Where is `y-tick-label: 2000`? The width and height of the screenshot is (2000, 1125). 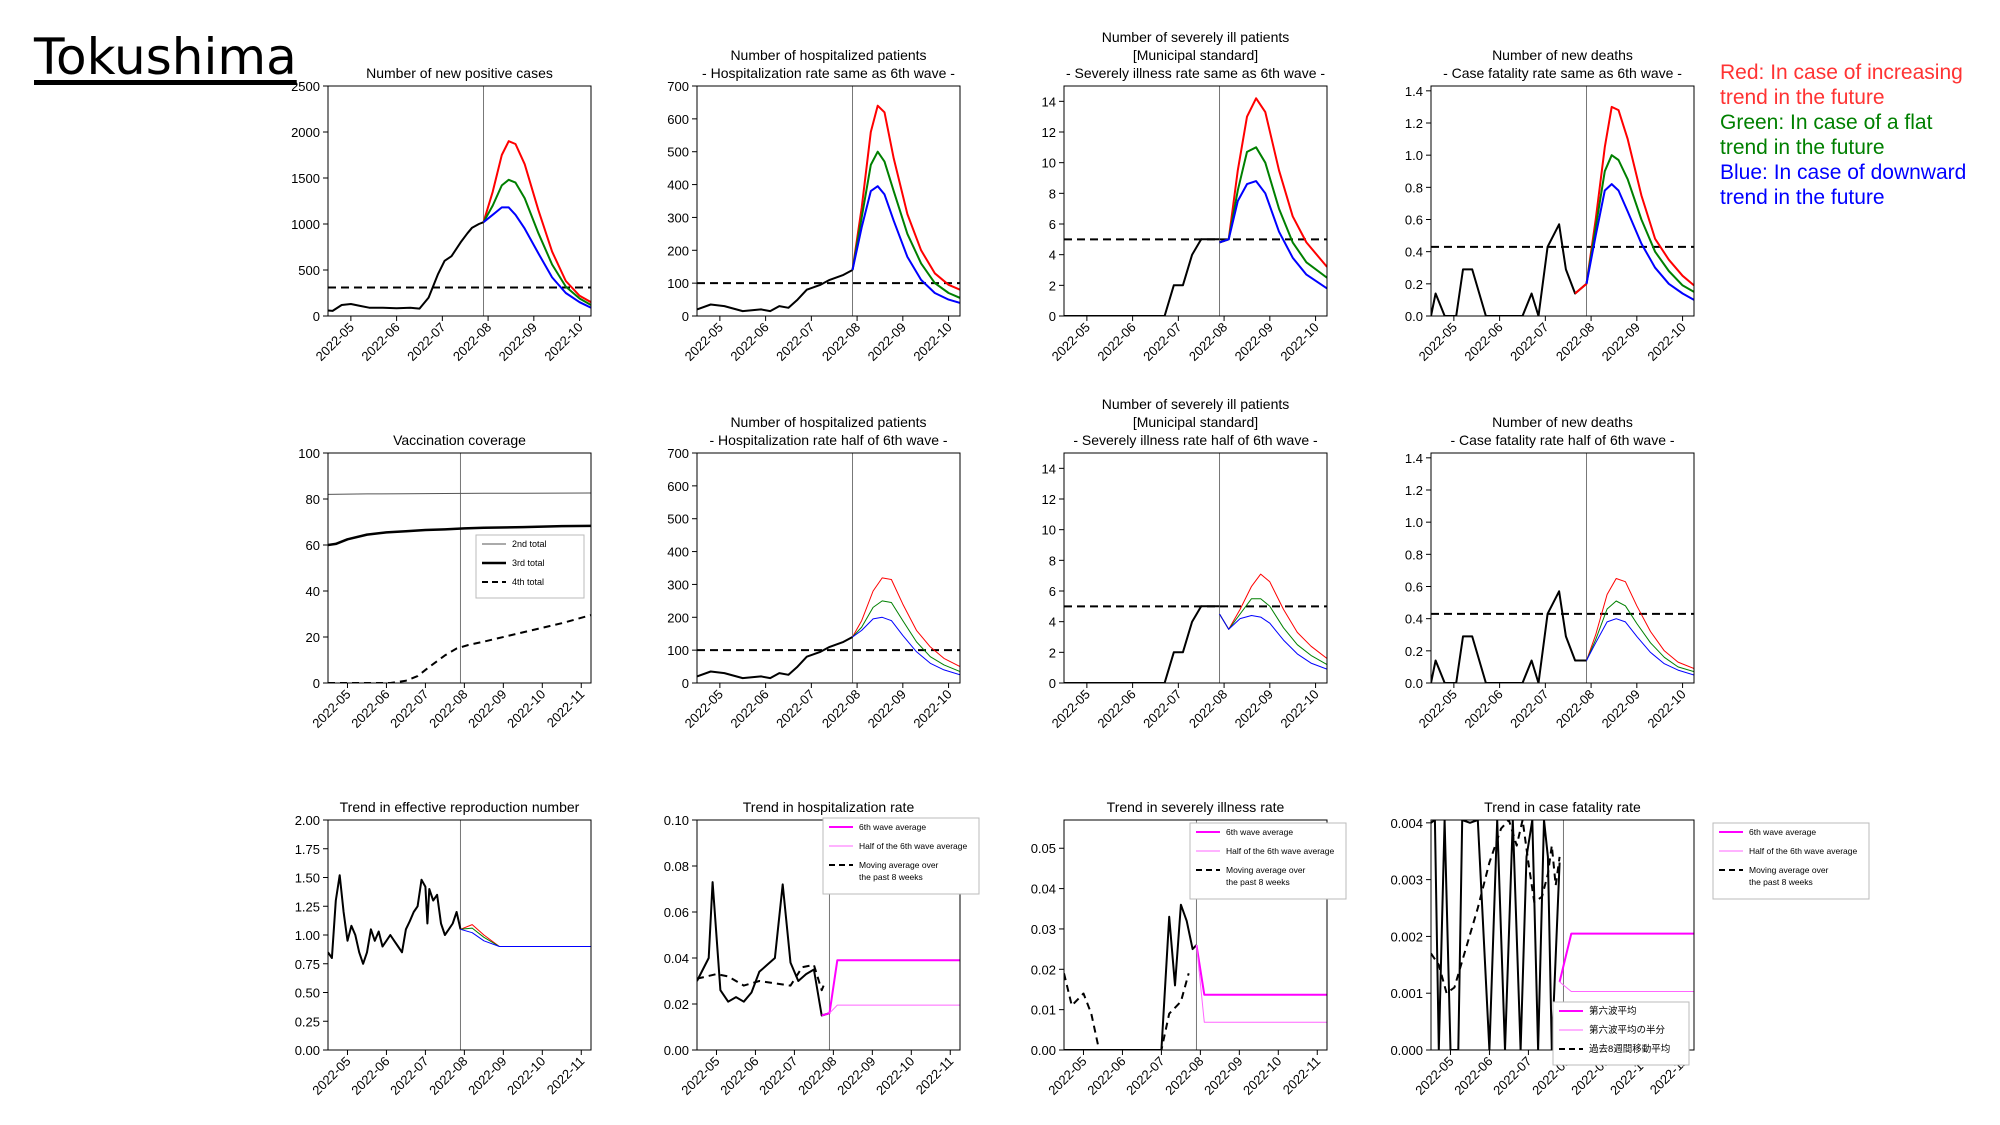
y-tick-label: 2000 is located at coordinates (305, 132).